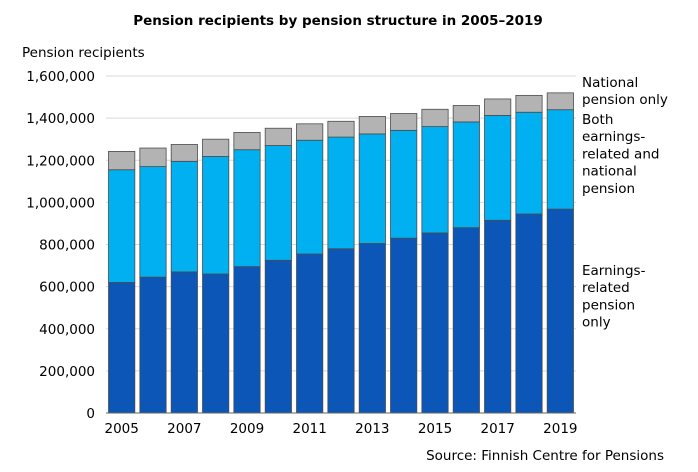 The image size is (698, 472). What do you see at coordinates (60, 203) in the screenshot?
I see `y-tick-label: 1,000,000` at bounding box center [60, 203].